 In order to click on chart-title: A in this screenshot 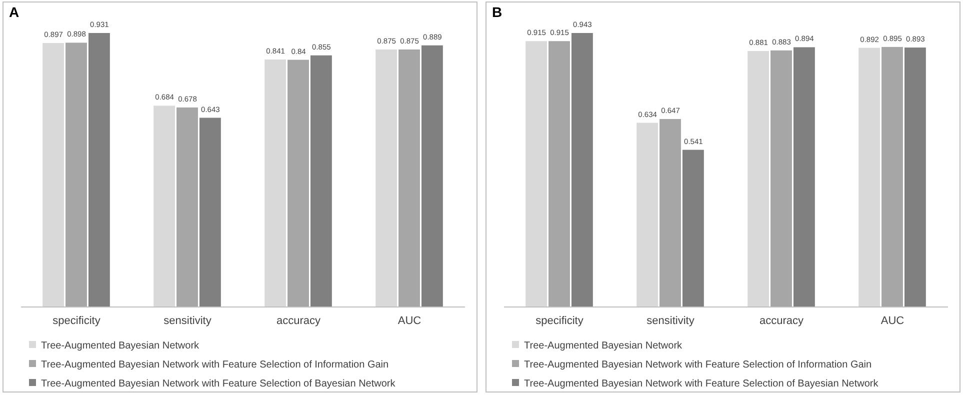, I will do `click(14, 12)`.